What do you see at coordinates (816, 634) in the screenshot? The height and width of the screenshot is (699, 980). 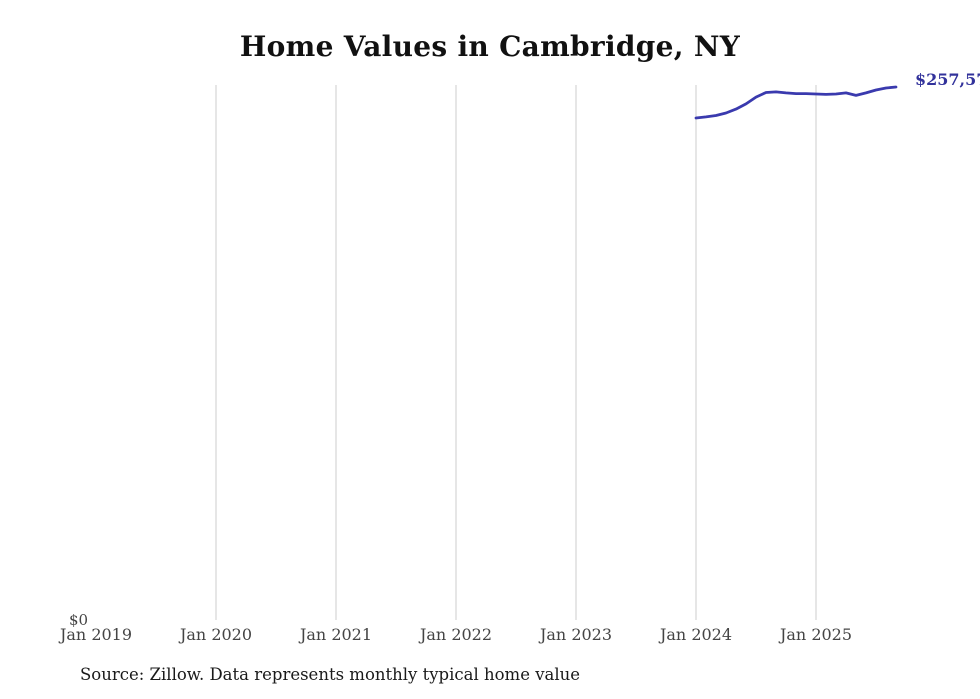 I see `x-tick-label: Jan 2025` at bounding box center [816, 634].